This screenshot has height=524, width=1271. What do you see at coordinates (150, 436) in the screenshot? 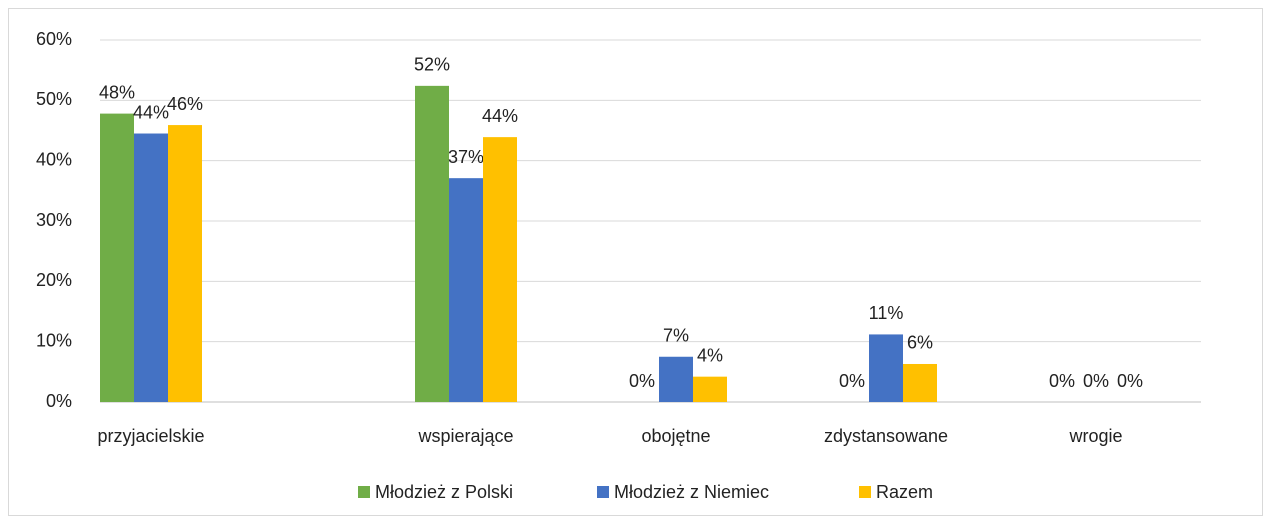
I see `x-tick-label: przyjacielskie` at bounding box center [150, 436].